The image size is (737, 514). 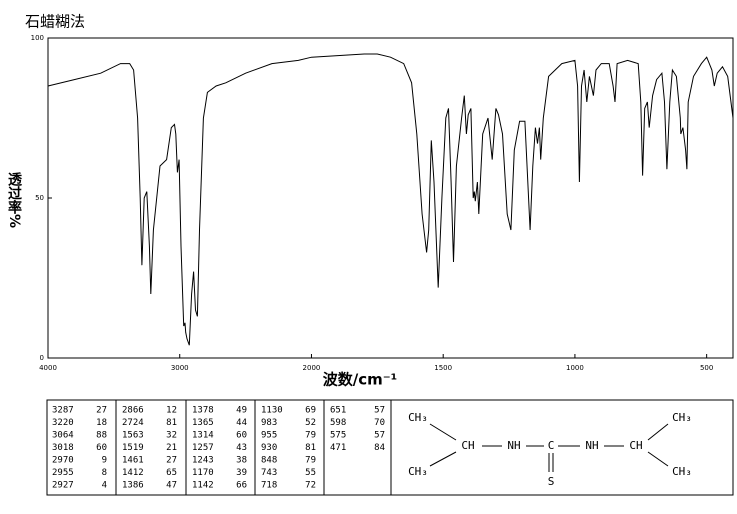 I want to click on y-axis-label: 透过率%, so click(x=14, y=200).